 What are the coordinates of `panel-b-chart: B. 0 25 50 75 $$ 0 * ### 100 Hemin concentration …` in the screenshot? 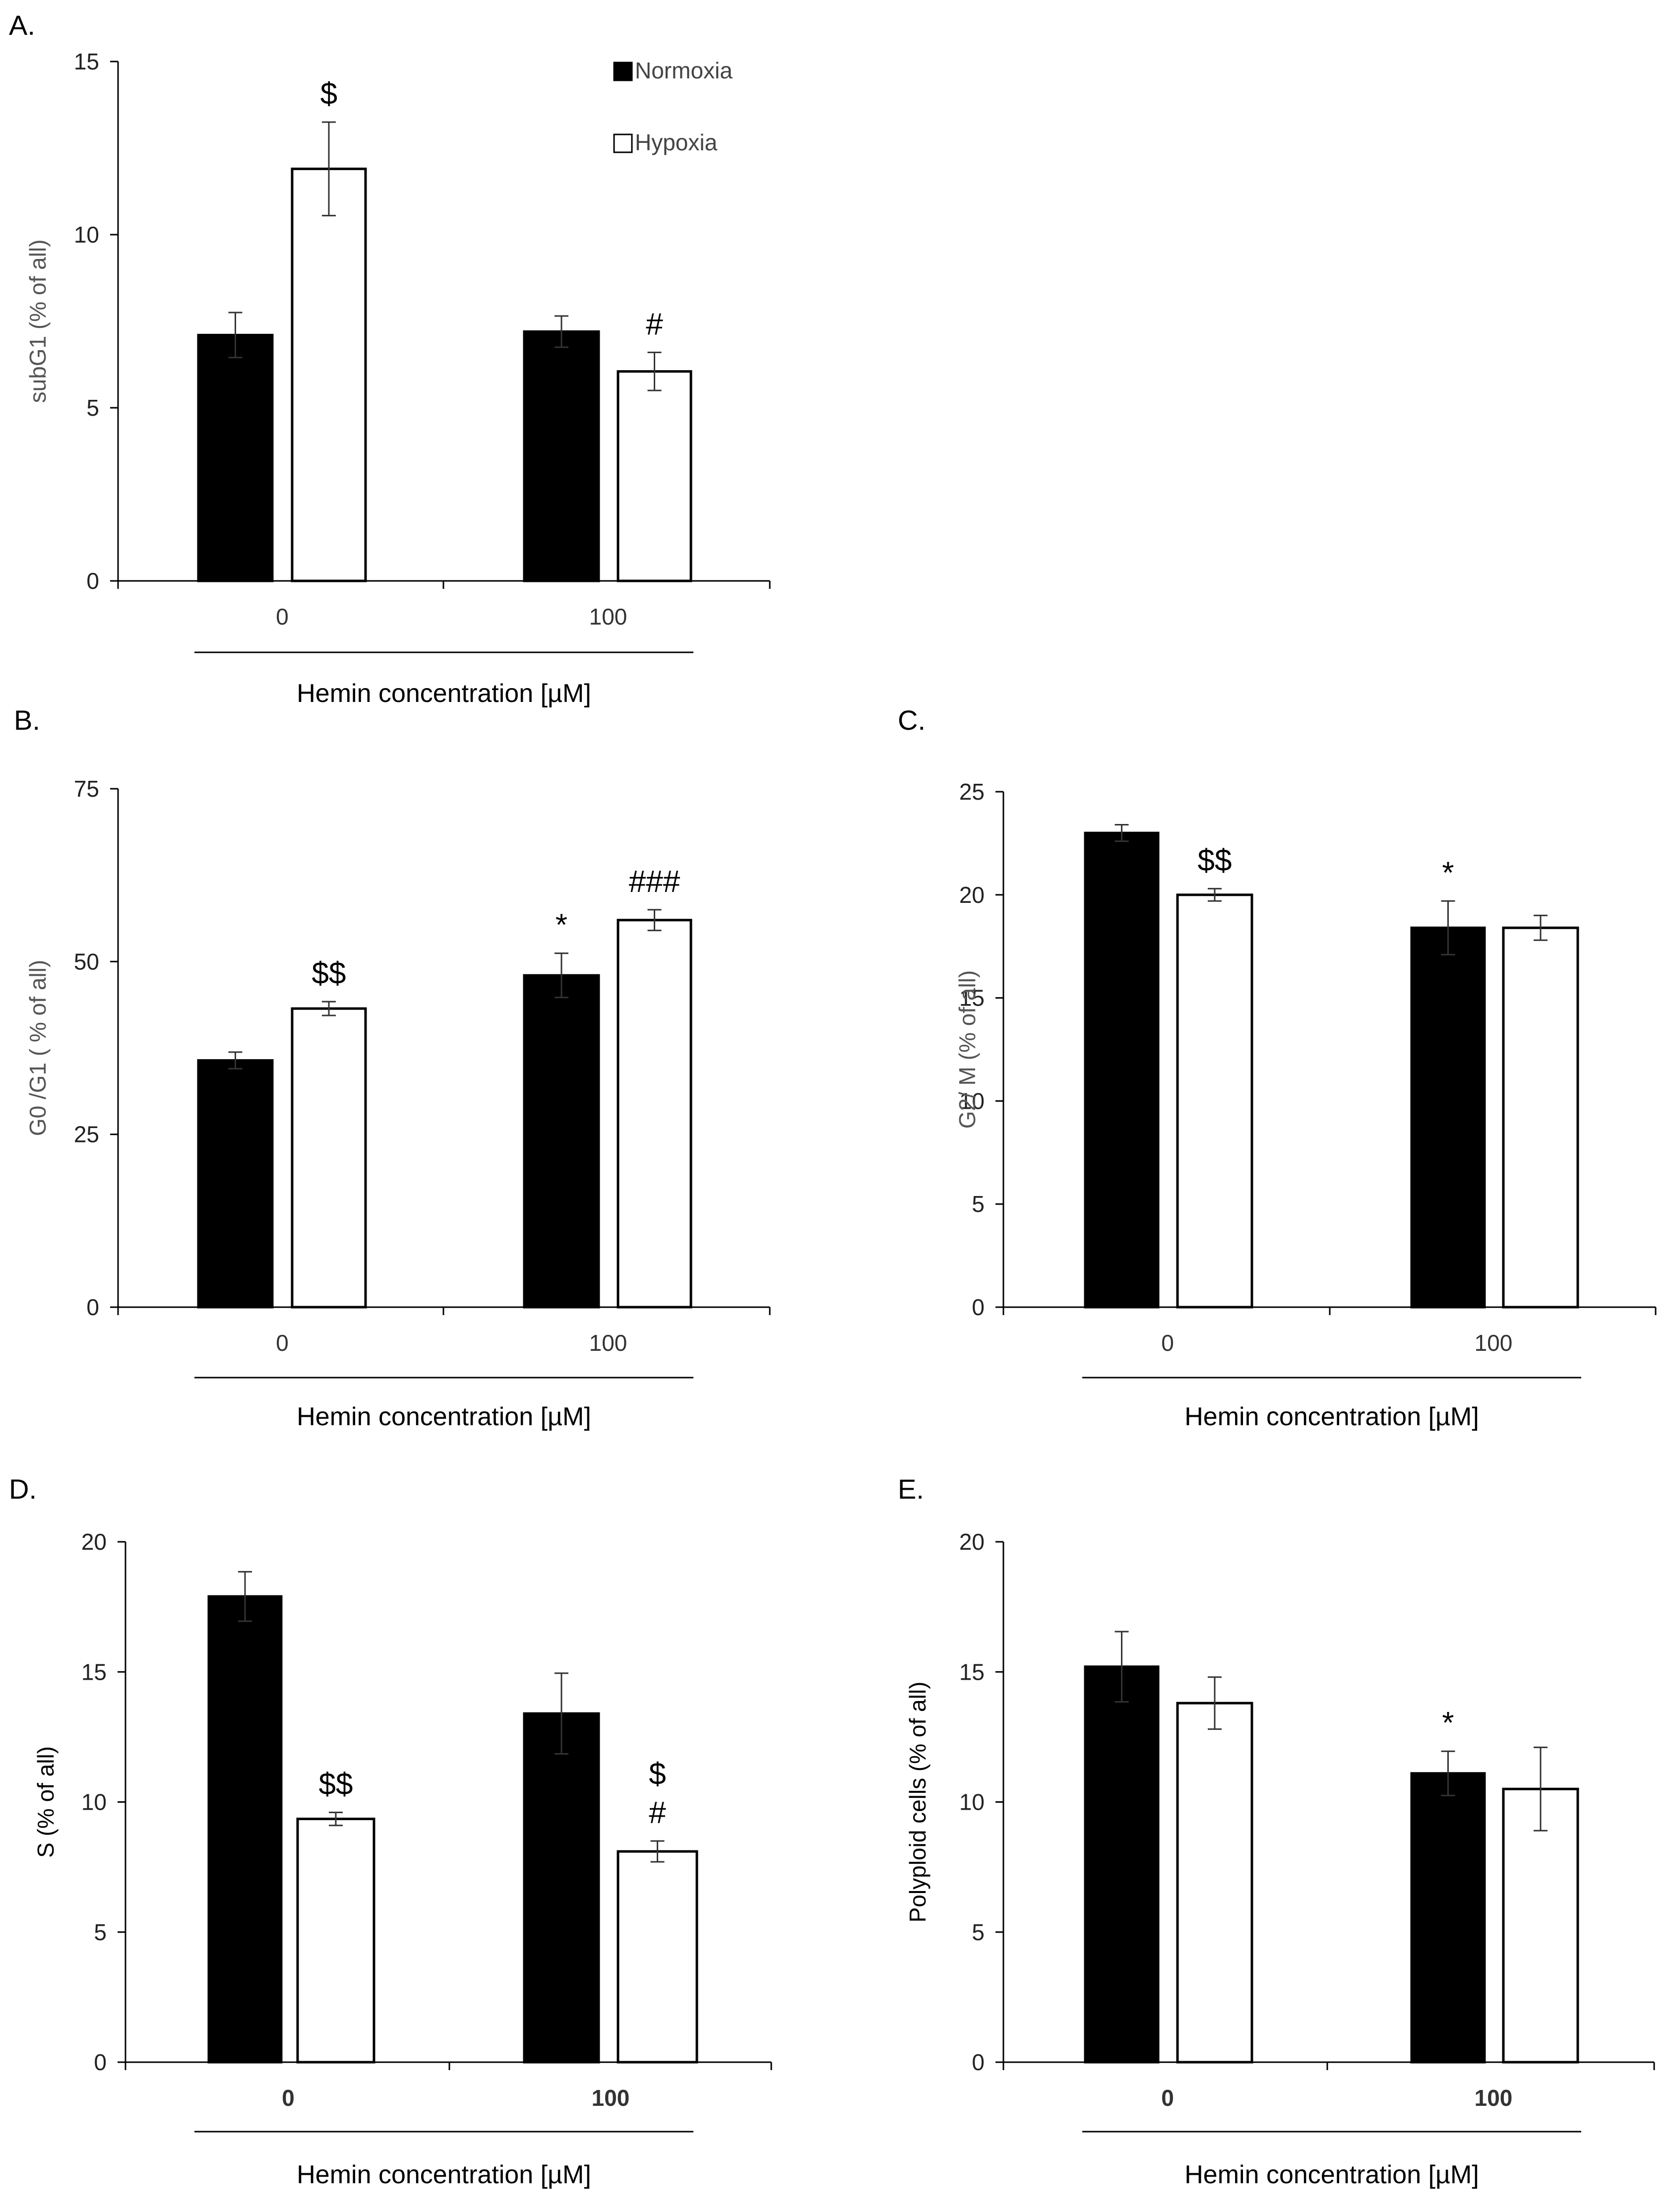 It's located at (392, 1067).